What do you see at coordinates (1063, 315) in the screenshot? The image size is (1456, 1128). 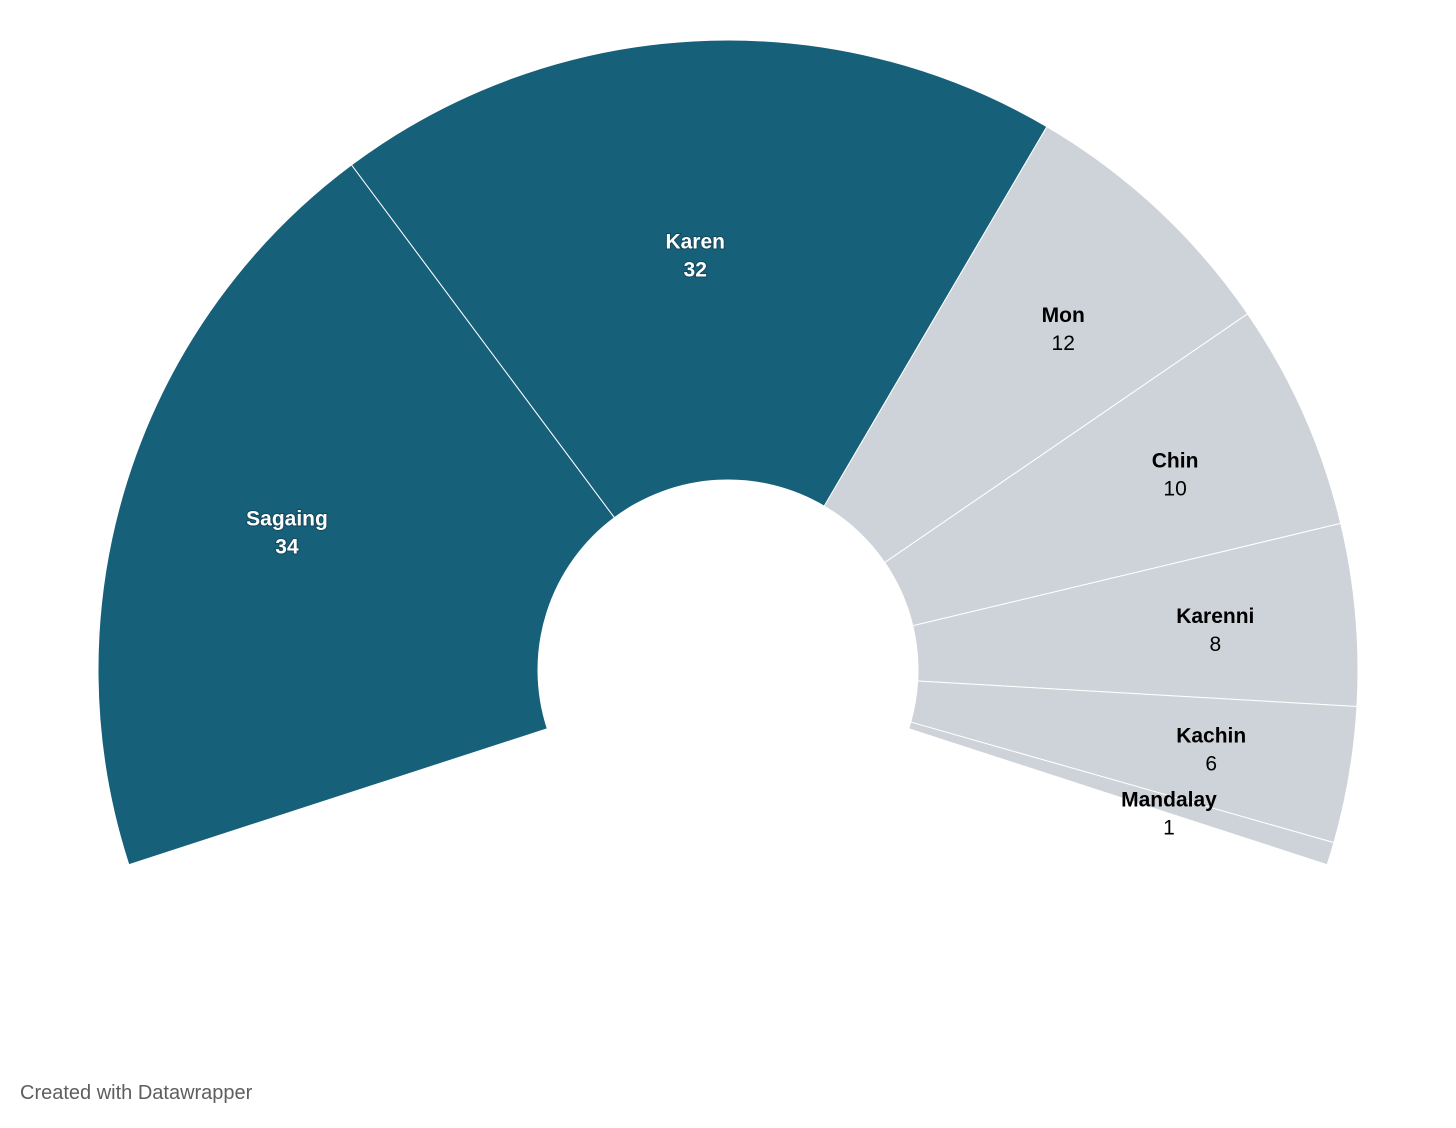 I see `segment-label-mon: Mon` at bounding box center [1063, 315].